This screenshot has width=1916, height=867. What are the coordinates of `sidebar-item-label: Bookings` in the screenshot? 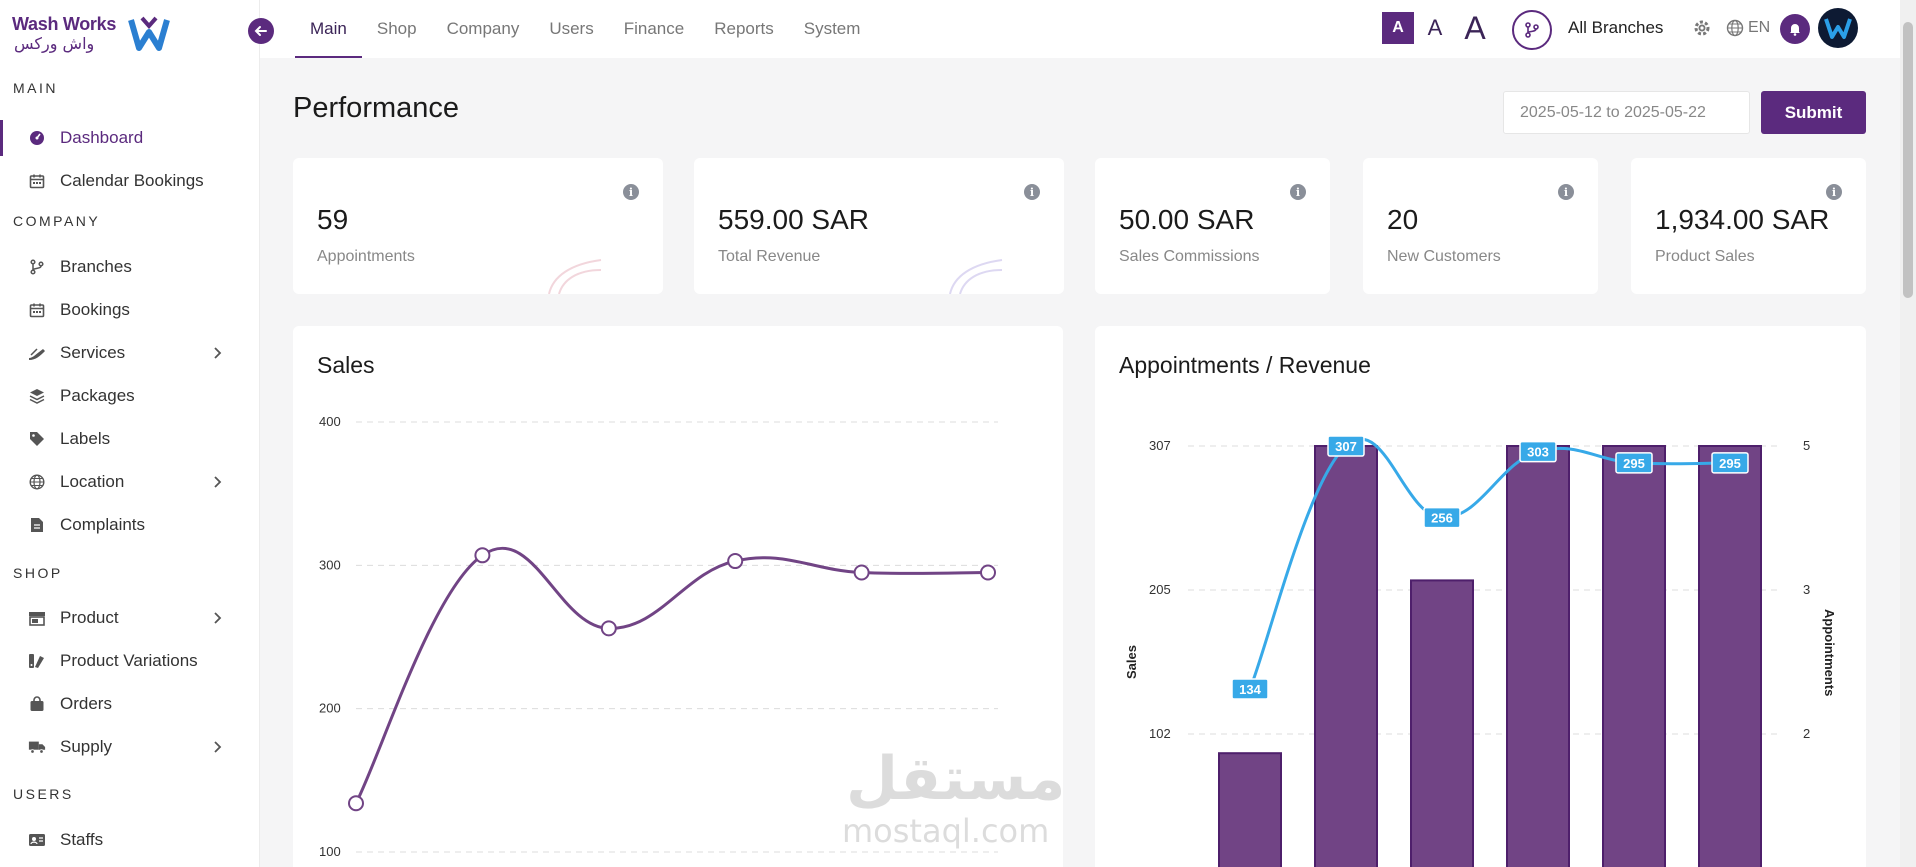 It's located at (95, 309).